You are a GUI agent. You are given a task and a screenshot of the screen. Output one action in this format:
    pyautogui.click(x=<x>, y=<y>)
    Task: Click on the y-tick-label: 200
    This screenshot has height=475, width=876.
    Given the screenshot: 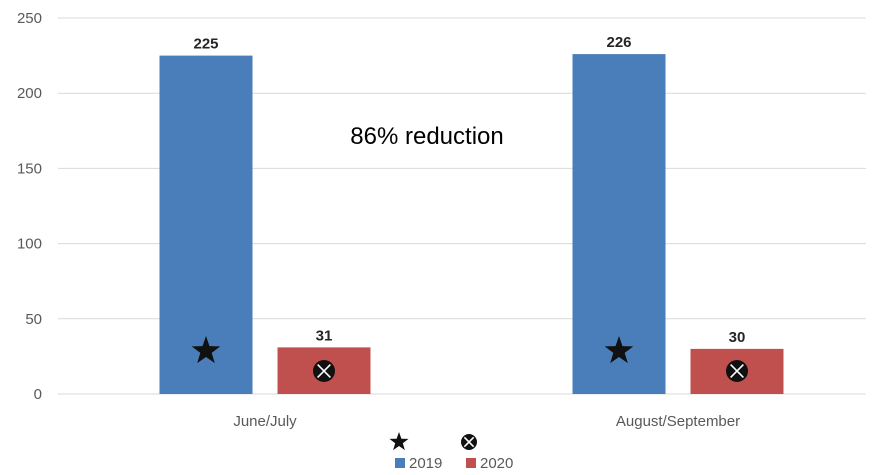 What is the action you would take?
    pyautogui.click(x=29, y=93)
    